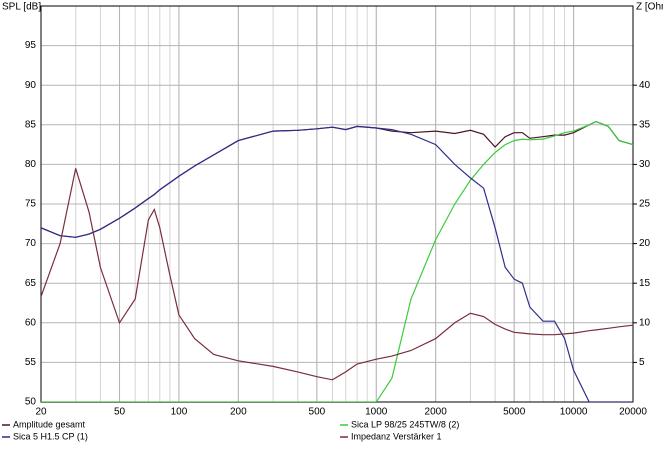 The image size is (663, 454). Describe the element at coordinates (436, 412) in the screenshot. I see `x-tick-label: 2000` at that location.